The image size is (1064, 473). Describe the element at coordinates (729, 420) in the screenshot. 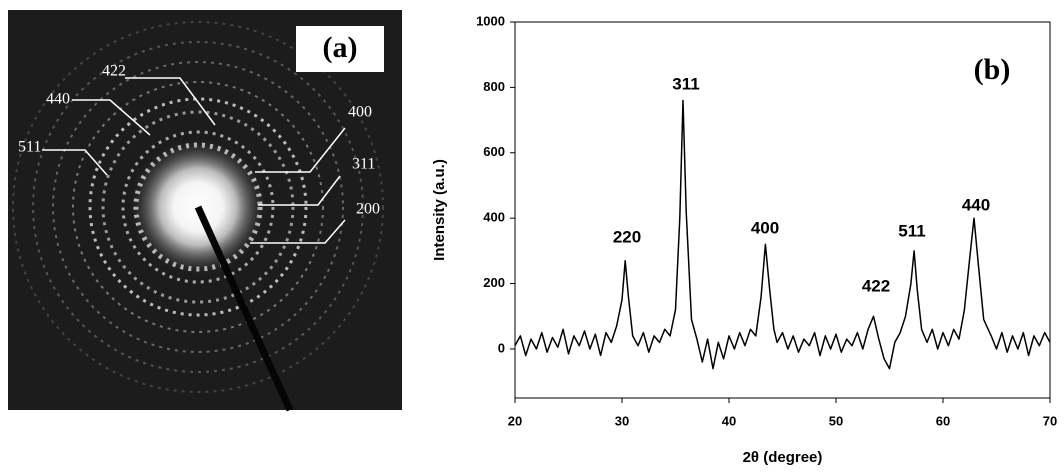

I see `x-tick-label: 40` at that location.